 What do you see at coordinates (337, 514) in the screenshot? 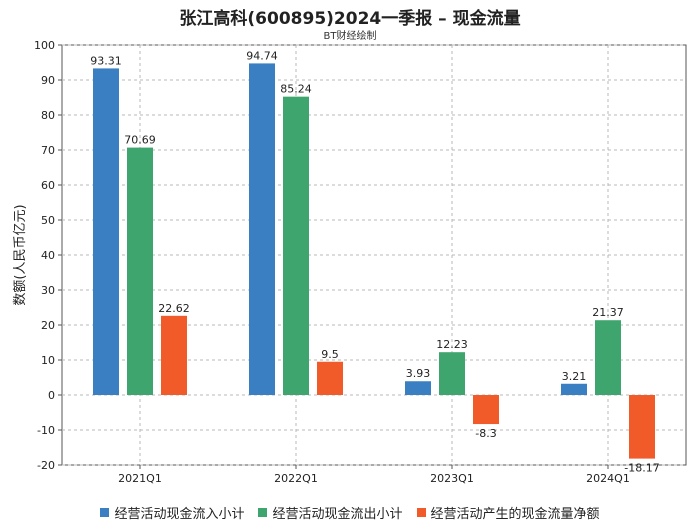
I see `legend-label: 经营活动现金流出小计` at bounding box center [337, 514].